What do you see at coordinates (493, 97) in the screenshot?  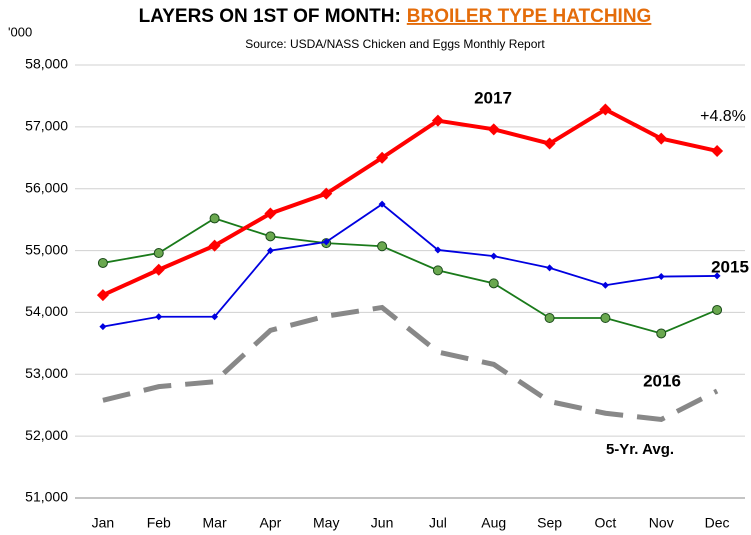 I see `series-label: 2017` at bounding box center [493, 97].